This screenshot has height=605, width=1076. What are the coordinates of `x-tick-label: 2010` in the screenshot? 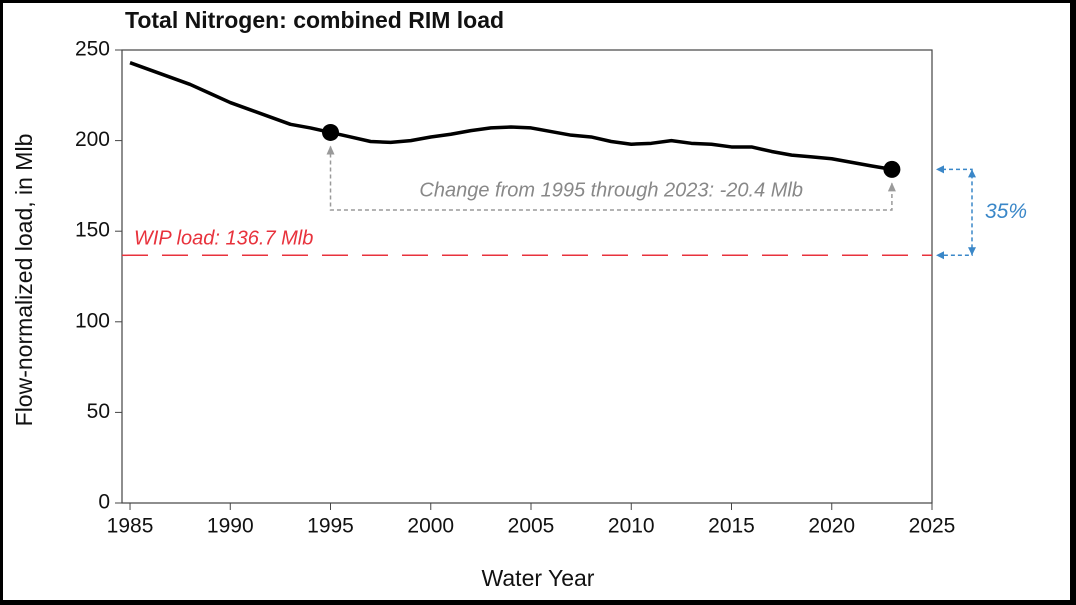 It's located at (631, 526).